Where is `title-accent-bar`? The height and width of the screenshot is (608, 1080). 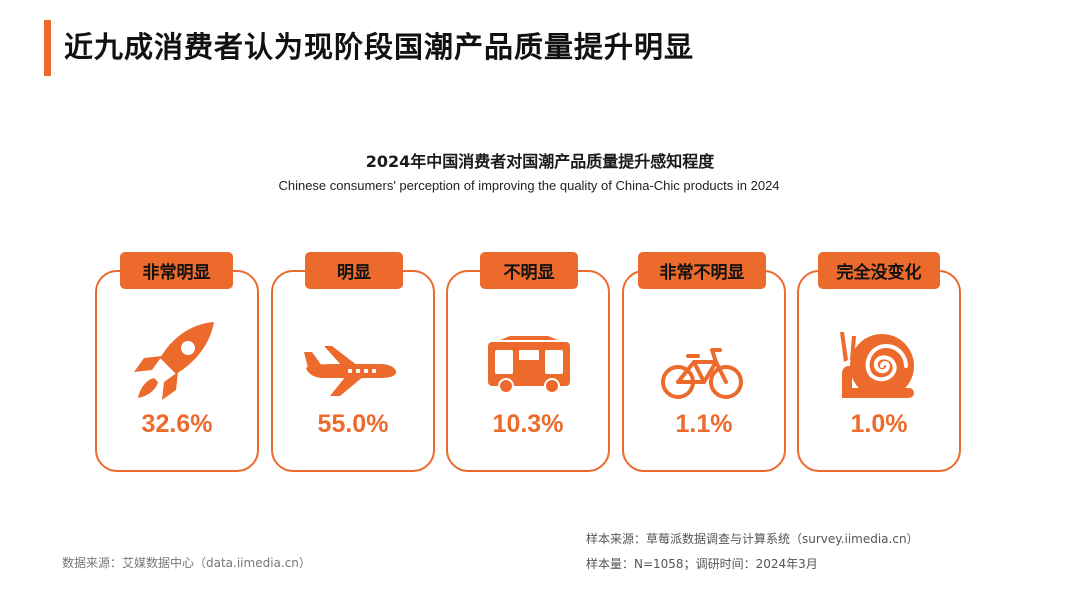
title-accent-bar is located at coordinates (47, 48).